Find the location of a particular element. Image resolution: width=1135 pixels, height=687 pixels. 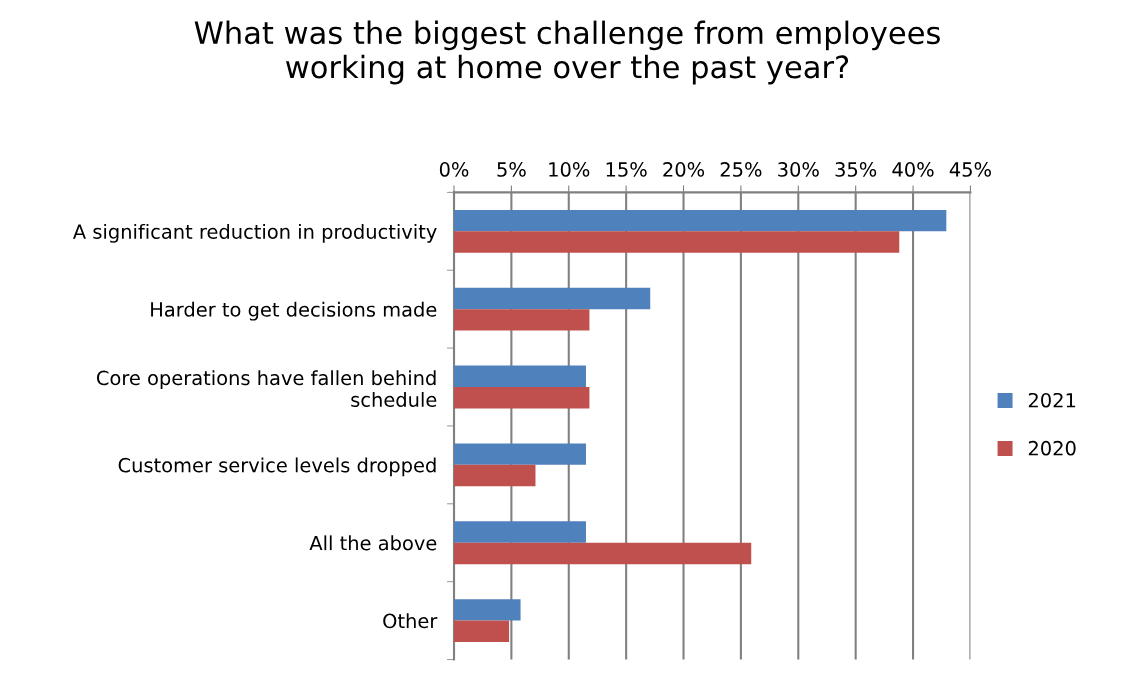

legend-label: 2021 is located at coordinates (1052, 400).